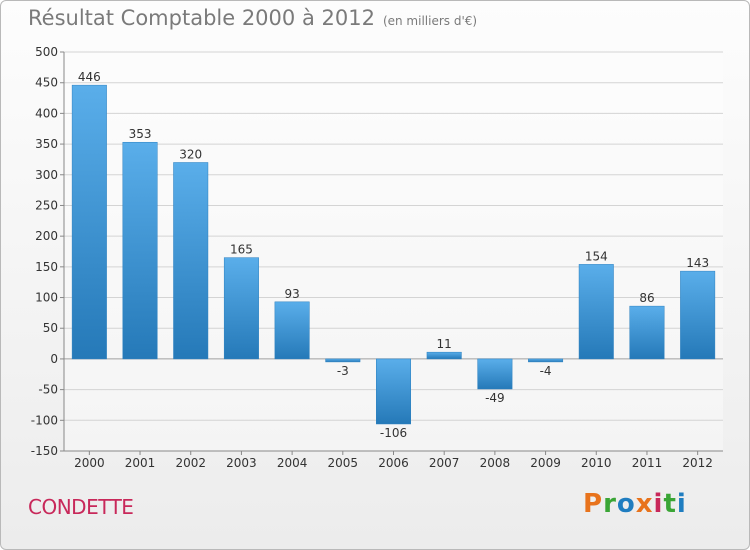  Describe the element at coordinates (44, 451) in the screenshot. I see `y-tick-label: -150` at that location.